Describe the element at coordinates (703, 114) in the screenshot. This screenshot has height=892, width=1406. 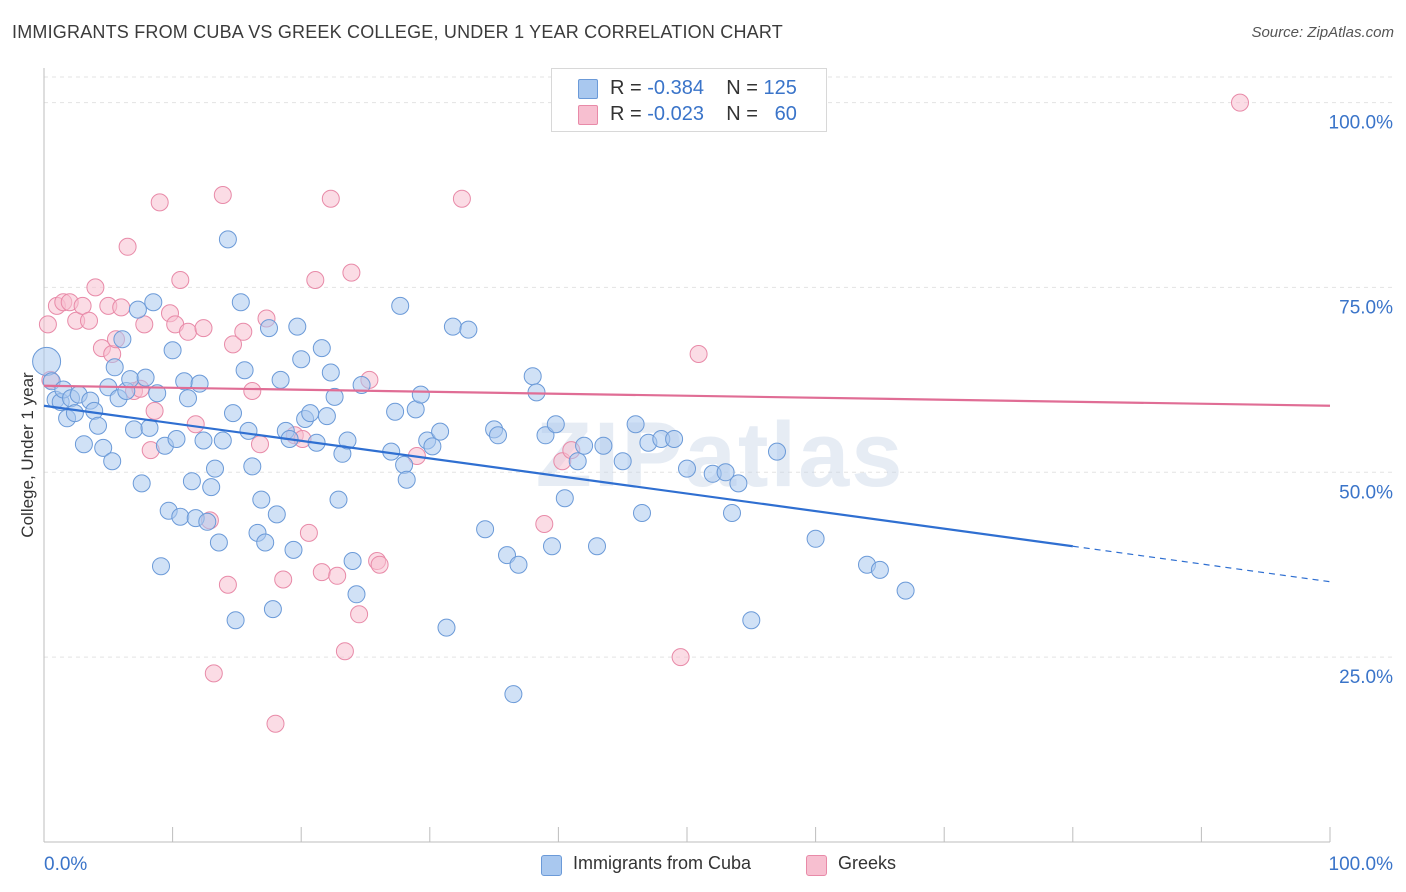
I see `legend-text-greeks: R = -0.023 N = 60` at that location.